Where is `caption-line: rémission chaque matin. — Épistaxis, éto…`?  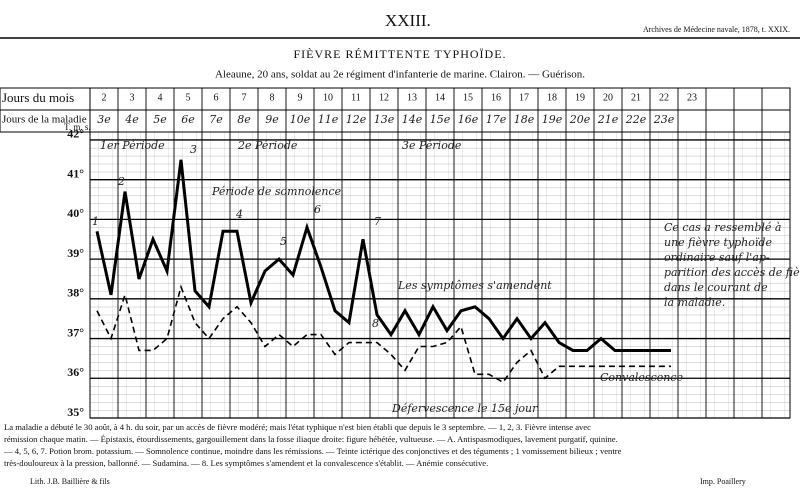
caption-line: rémission chaque matin. — Épistaxis, éto… is located at coordinates (311, 439).